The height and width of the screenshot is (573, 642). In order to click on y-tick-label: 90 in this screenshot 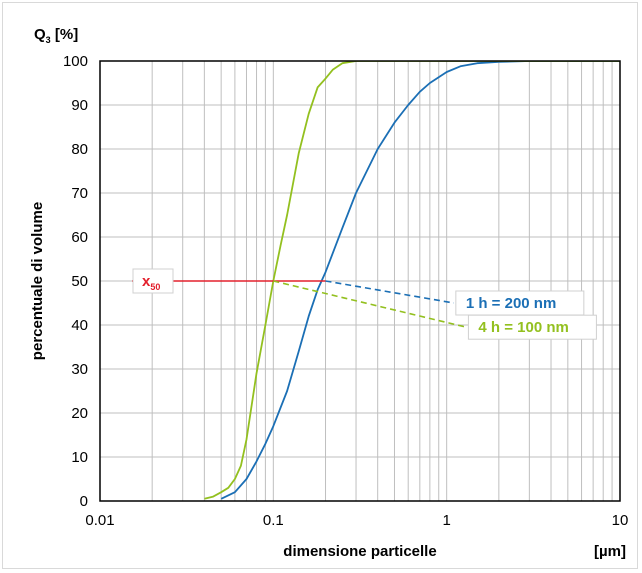, I will do `click(79, 105)`.